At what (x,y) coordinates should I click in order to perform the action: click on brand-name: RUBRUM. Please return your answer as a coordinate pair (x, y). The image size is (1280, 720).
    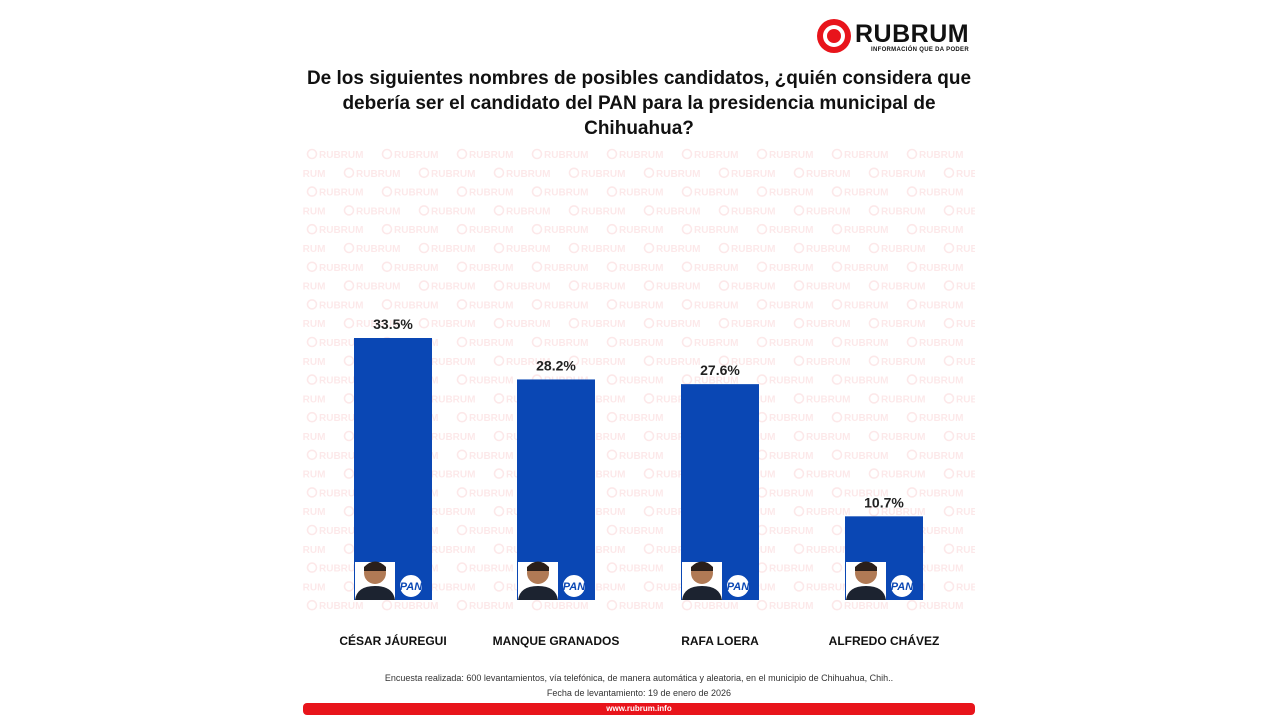
    Looking at the image, I should click on (912, 34).